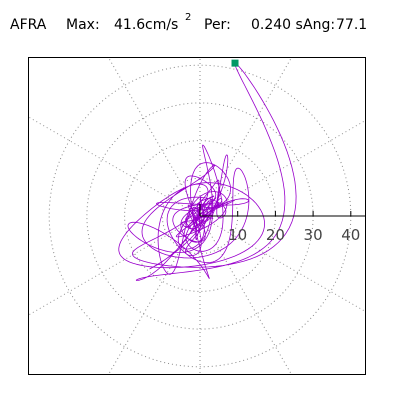 The width and height of the screenshot is (400, 400). I want to click on marker-layer, so click(235, 63).